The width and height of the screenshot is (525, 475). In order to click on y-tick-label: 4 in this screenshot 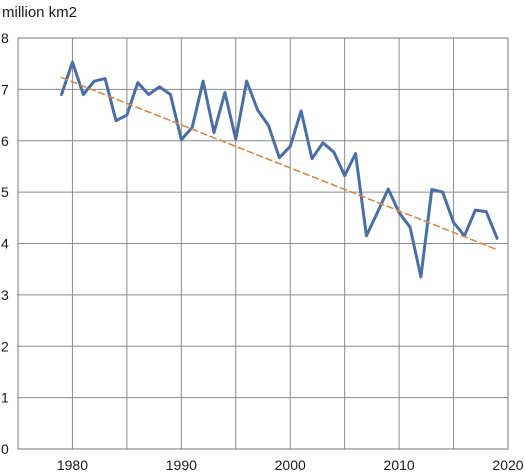, I will do `click(5, 244)`.